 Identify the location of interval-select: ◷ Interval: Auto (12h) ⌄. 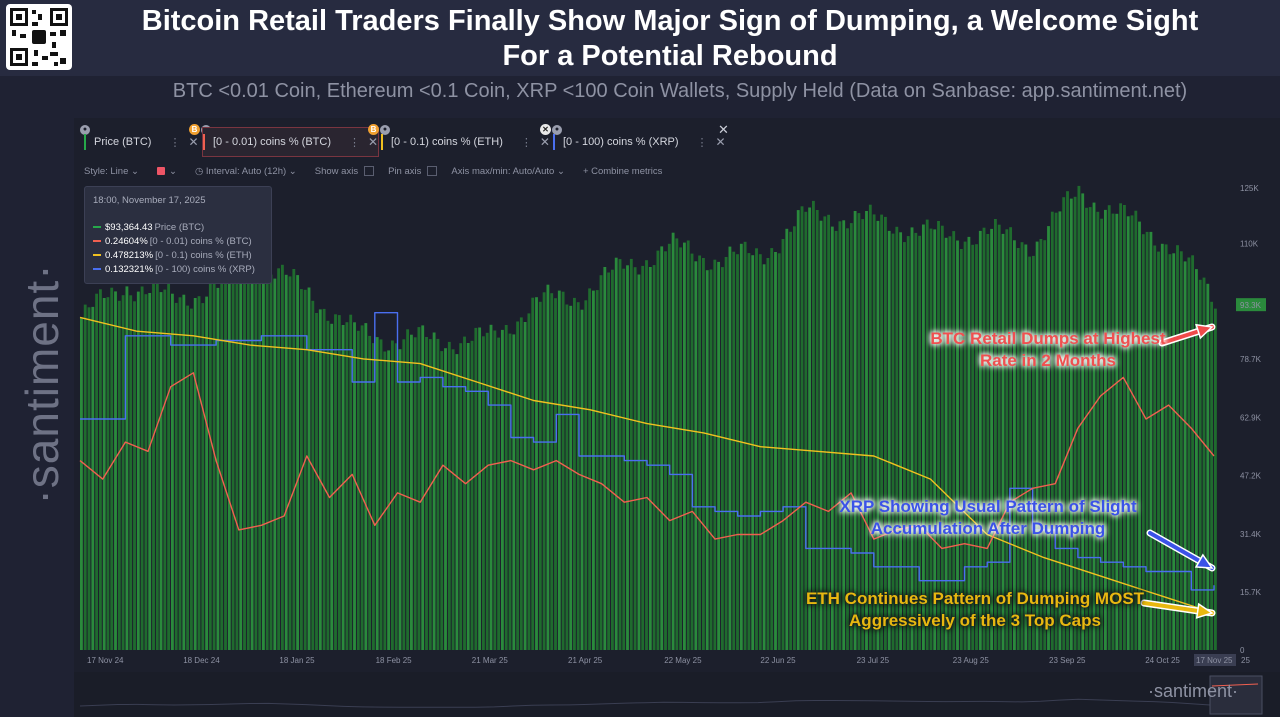
(245, 171).